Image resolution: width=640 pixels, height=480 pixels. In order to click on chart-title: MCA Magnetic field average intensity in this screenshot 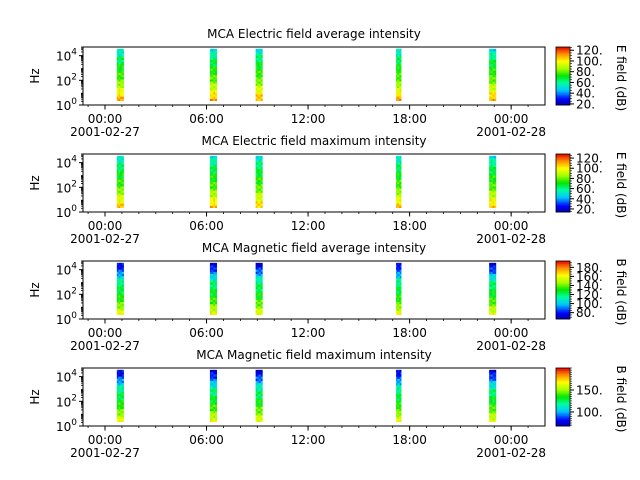, I will do `click(314, 248)`.